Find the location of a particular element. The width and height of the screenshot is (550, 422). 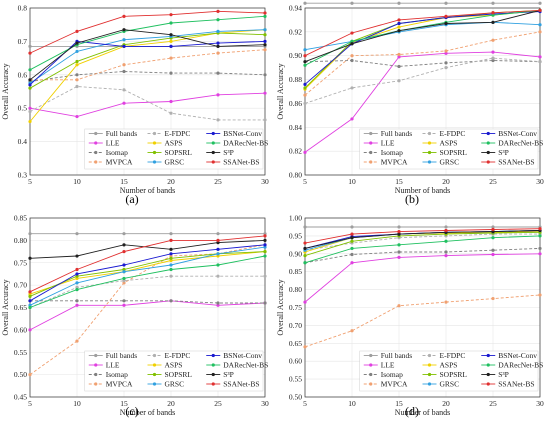

legend-label: ASPS is located at coordinates (174, 365).